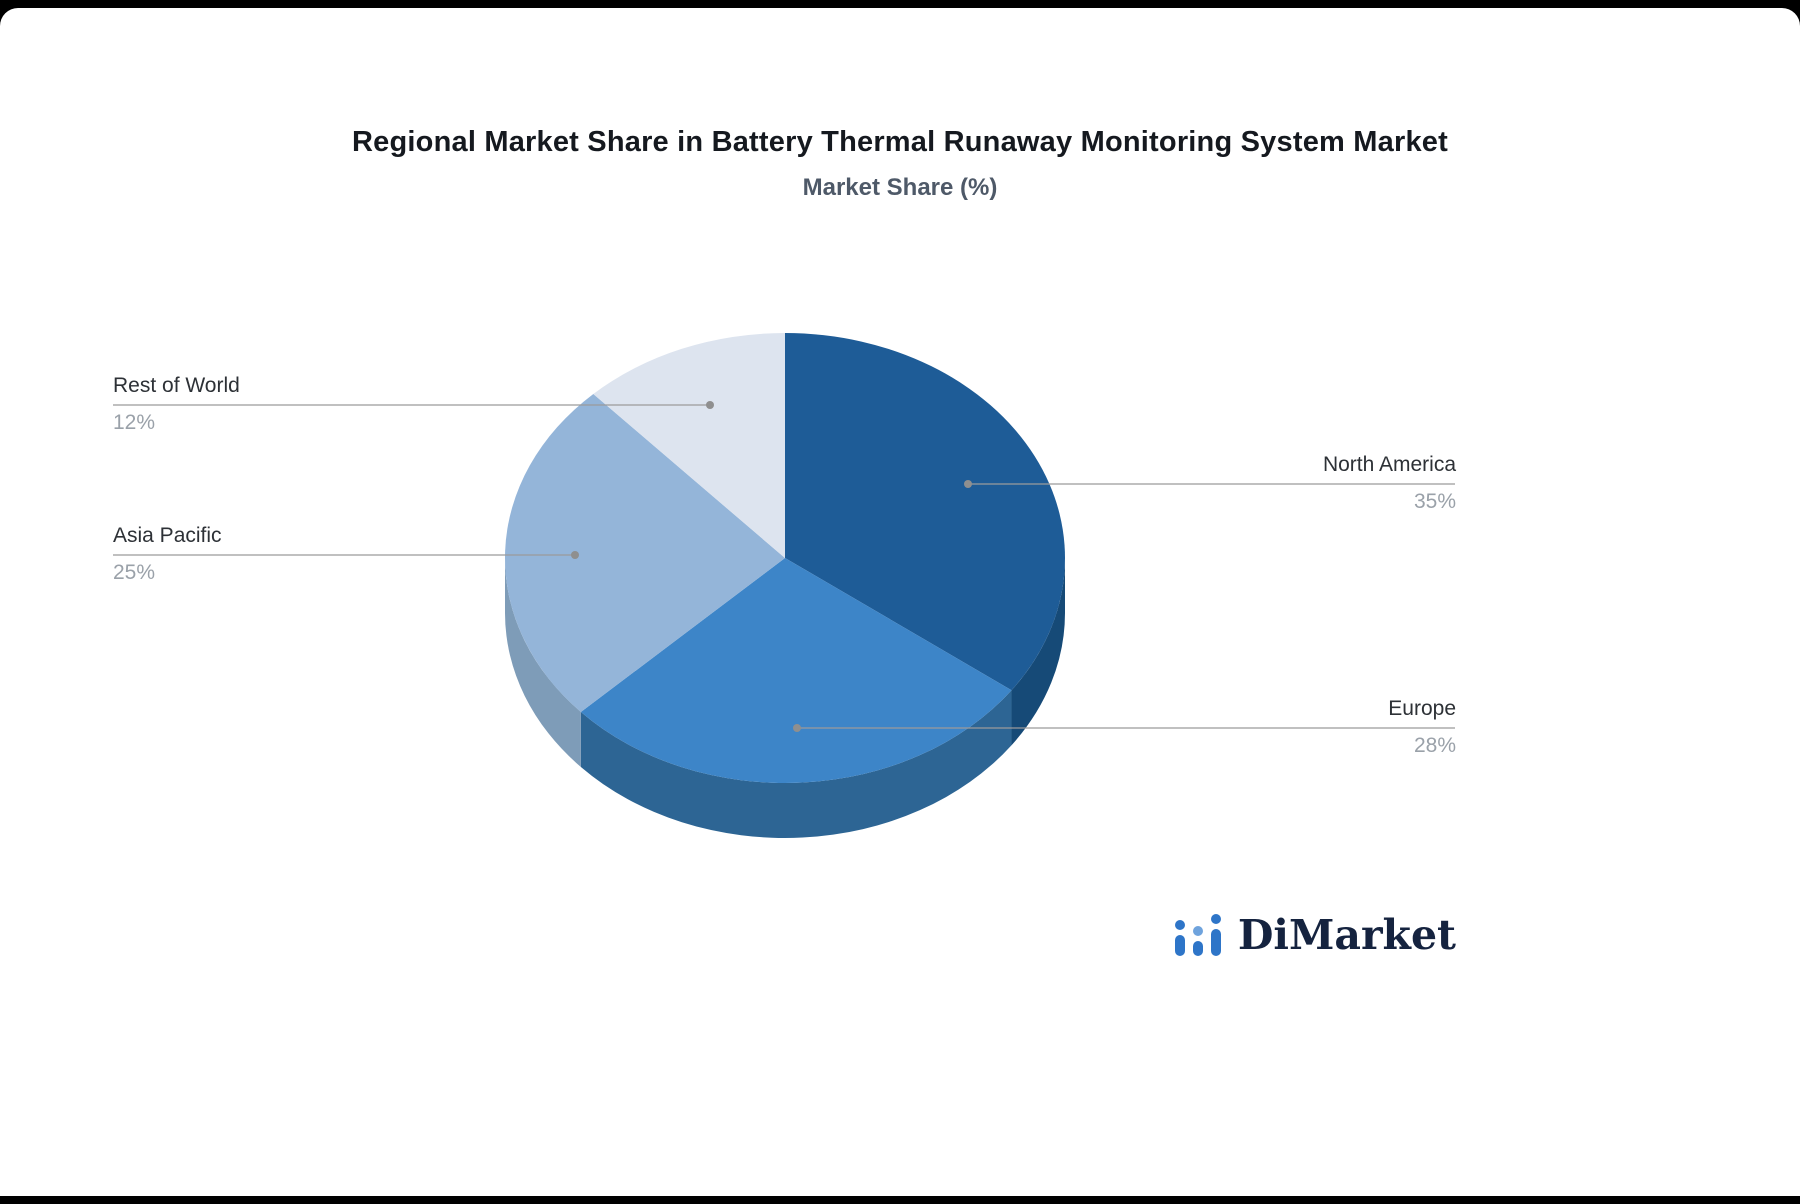  I want to click on slice-value: 35%, so click(1434, 501).